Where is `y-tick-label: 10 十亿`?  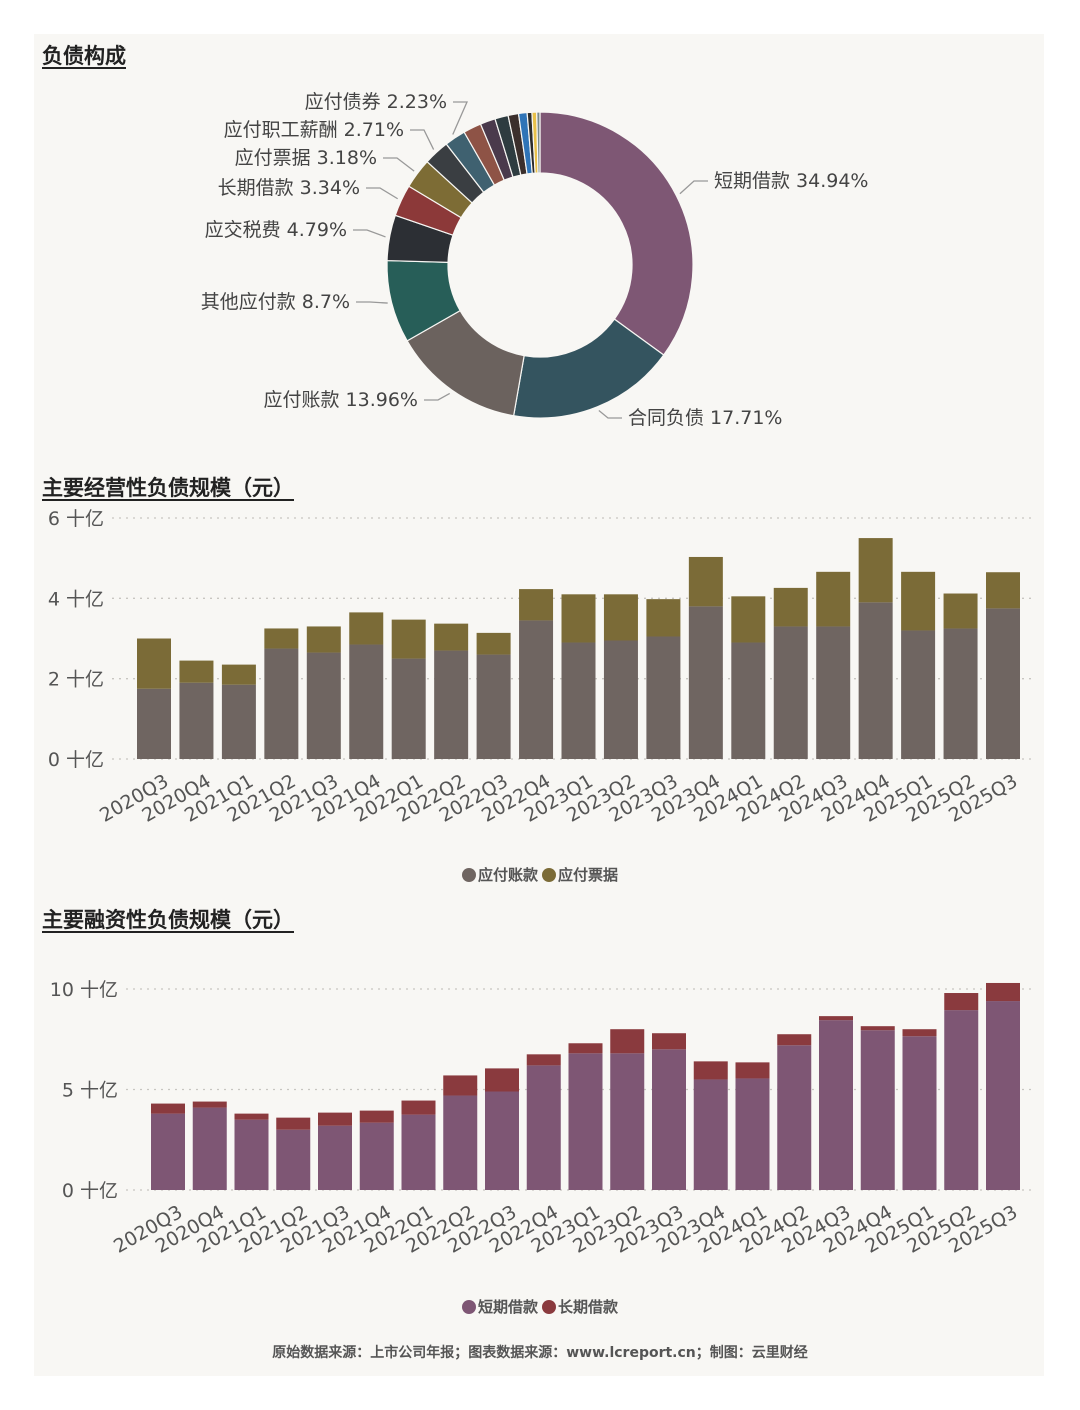
y-tick-label: 10 十亿 is located at coordinates (84, 990).